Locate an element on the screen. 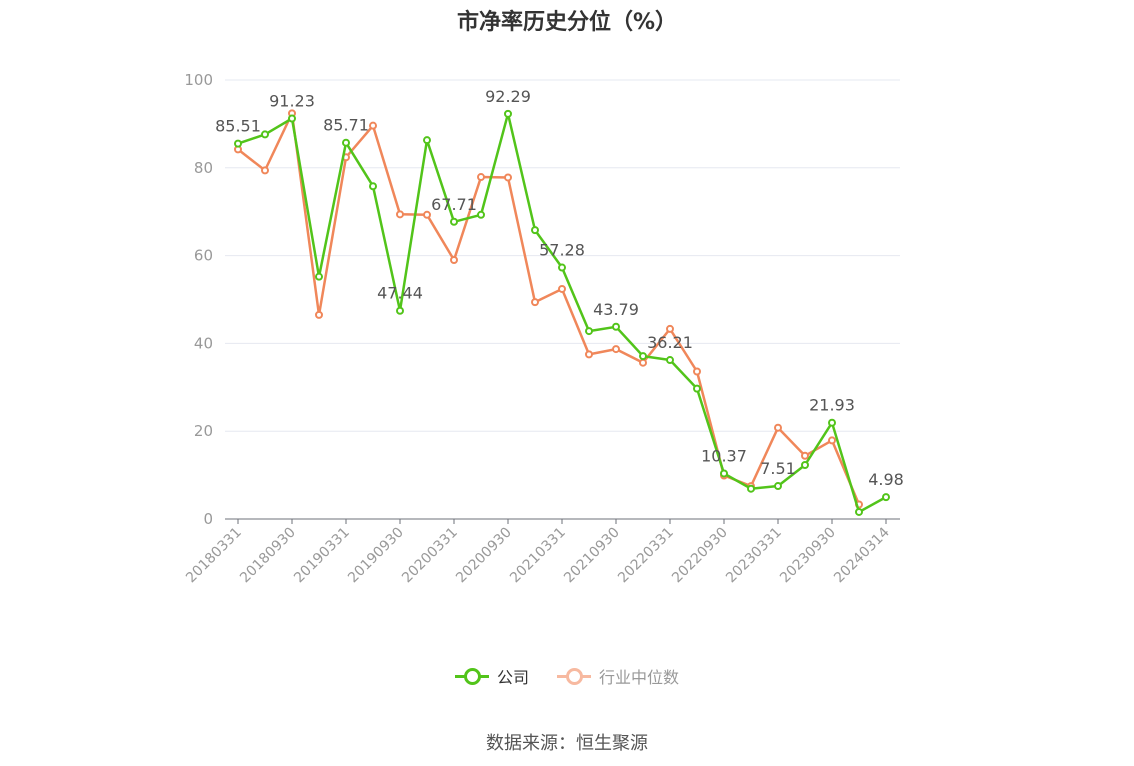 This screenshot has height=766, width=1134. legend-item-industry: 行业中位数 is located at coordinates (618, 676).